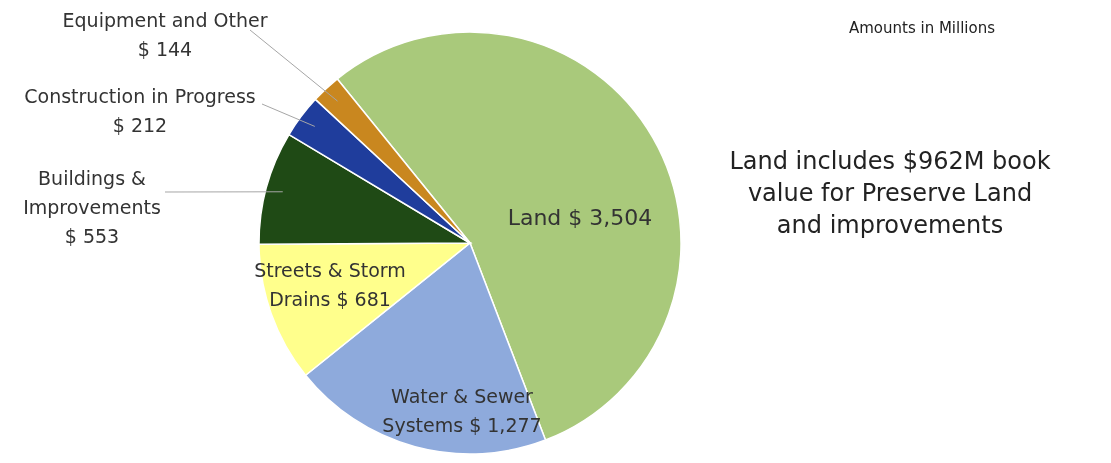 This screenshot has width=1111, height=463. I want to click on slice-label: Equipment and Other, so click(165, 20).